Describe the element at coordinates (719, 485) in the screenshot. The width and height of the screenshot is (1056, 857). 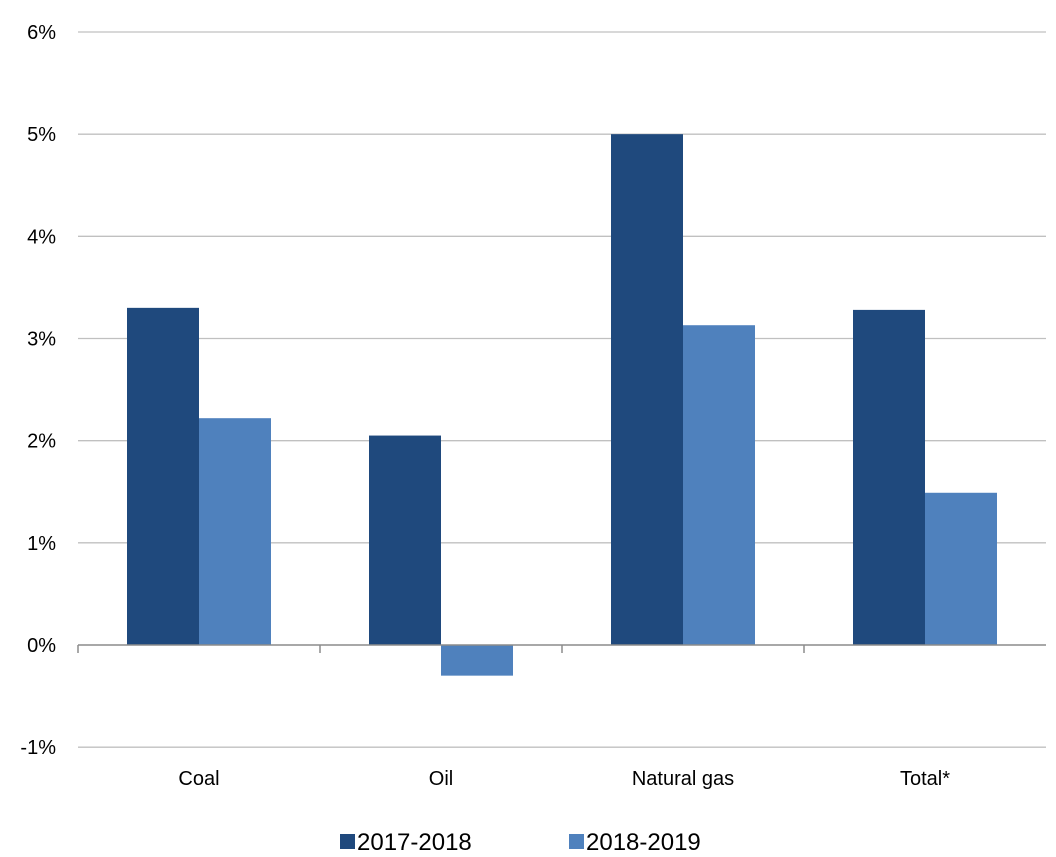
I see `bar-2018-2019-Natural gas` at that location.